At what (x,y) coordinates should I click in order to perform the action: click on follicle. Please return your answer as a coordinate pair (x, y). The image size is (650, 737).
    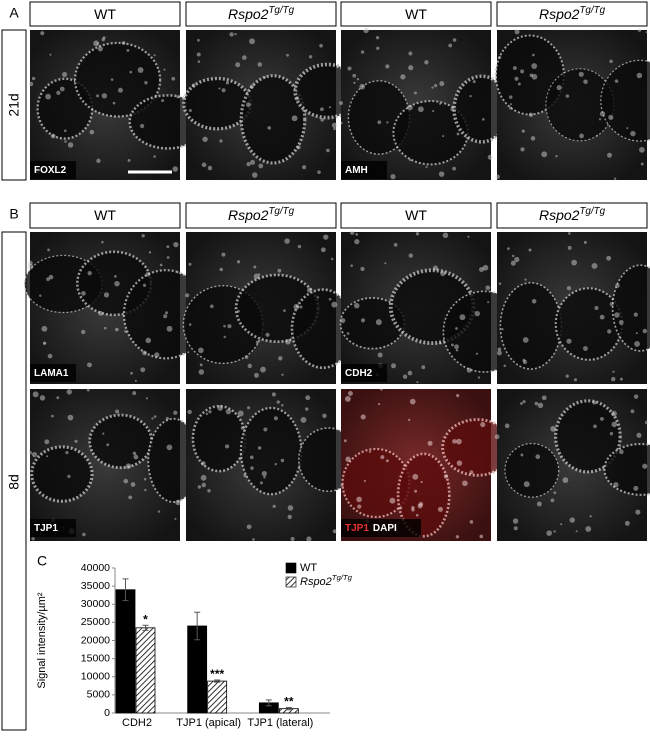
    Looking at the image, I should click on (121, 441).